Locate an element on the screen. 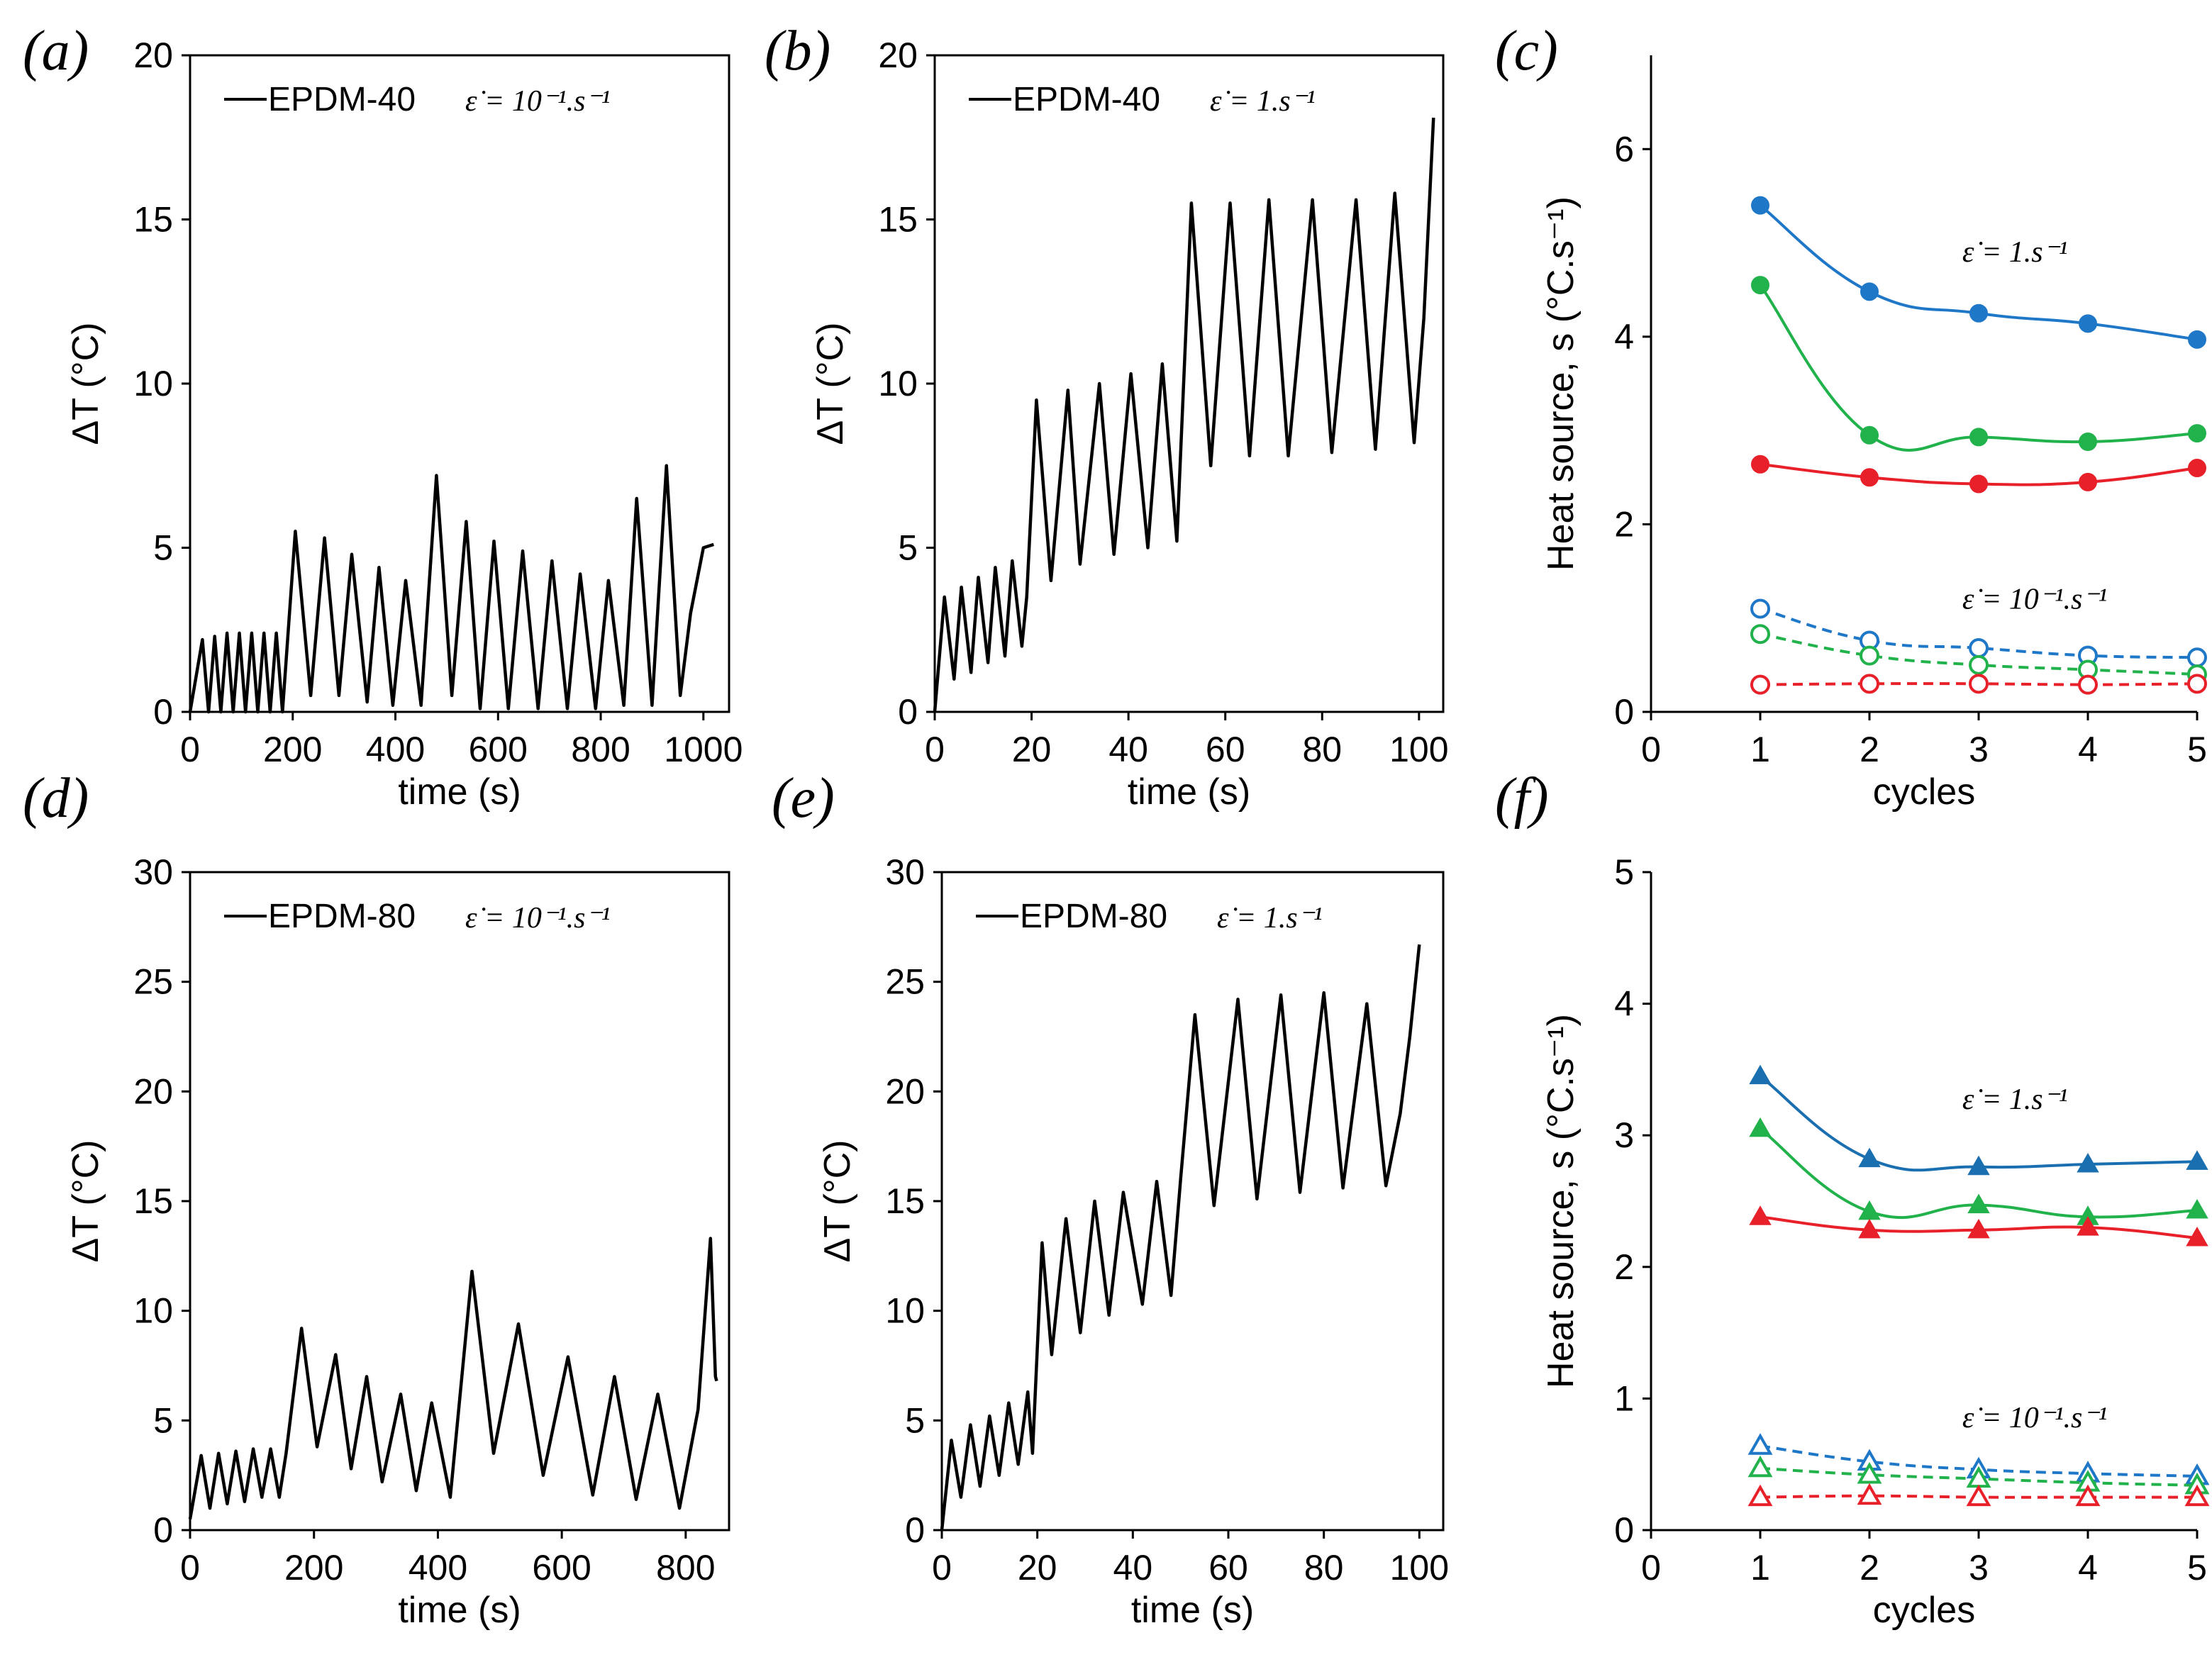 The image size is (2212, 1662). panel-label: (f) is located at coordinates (1522, 798).